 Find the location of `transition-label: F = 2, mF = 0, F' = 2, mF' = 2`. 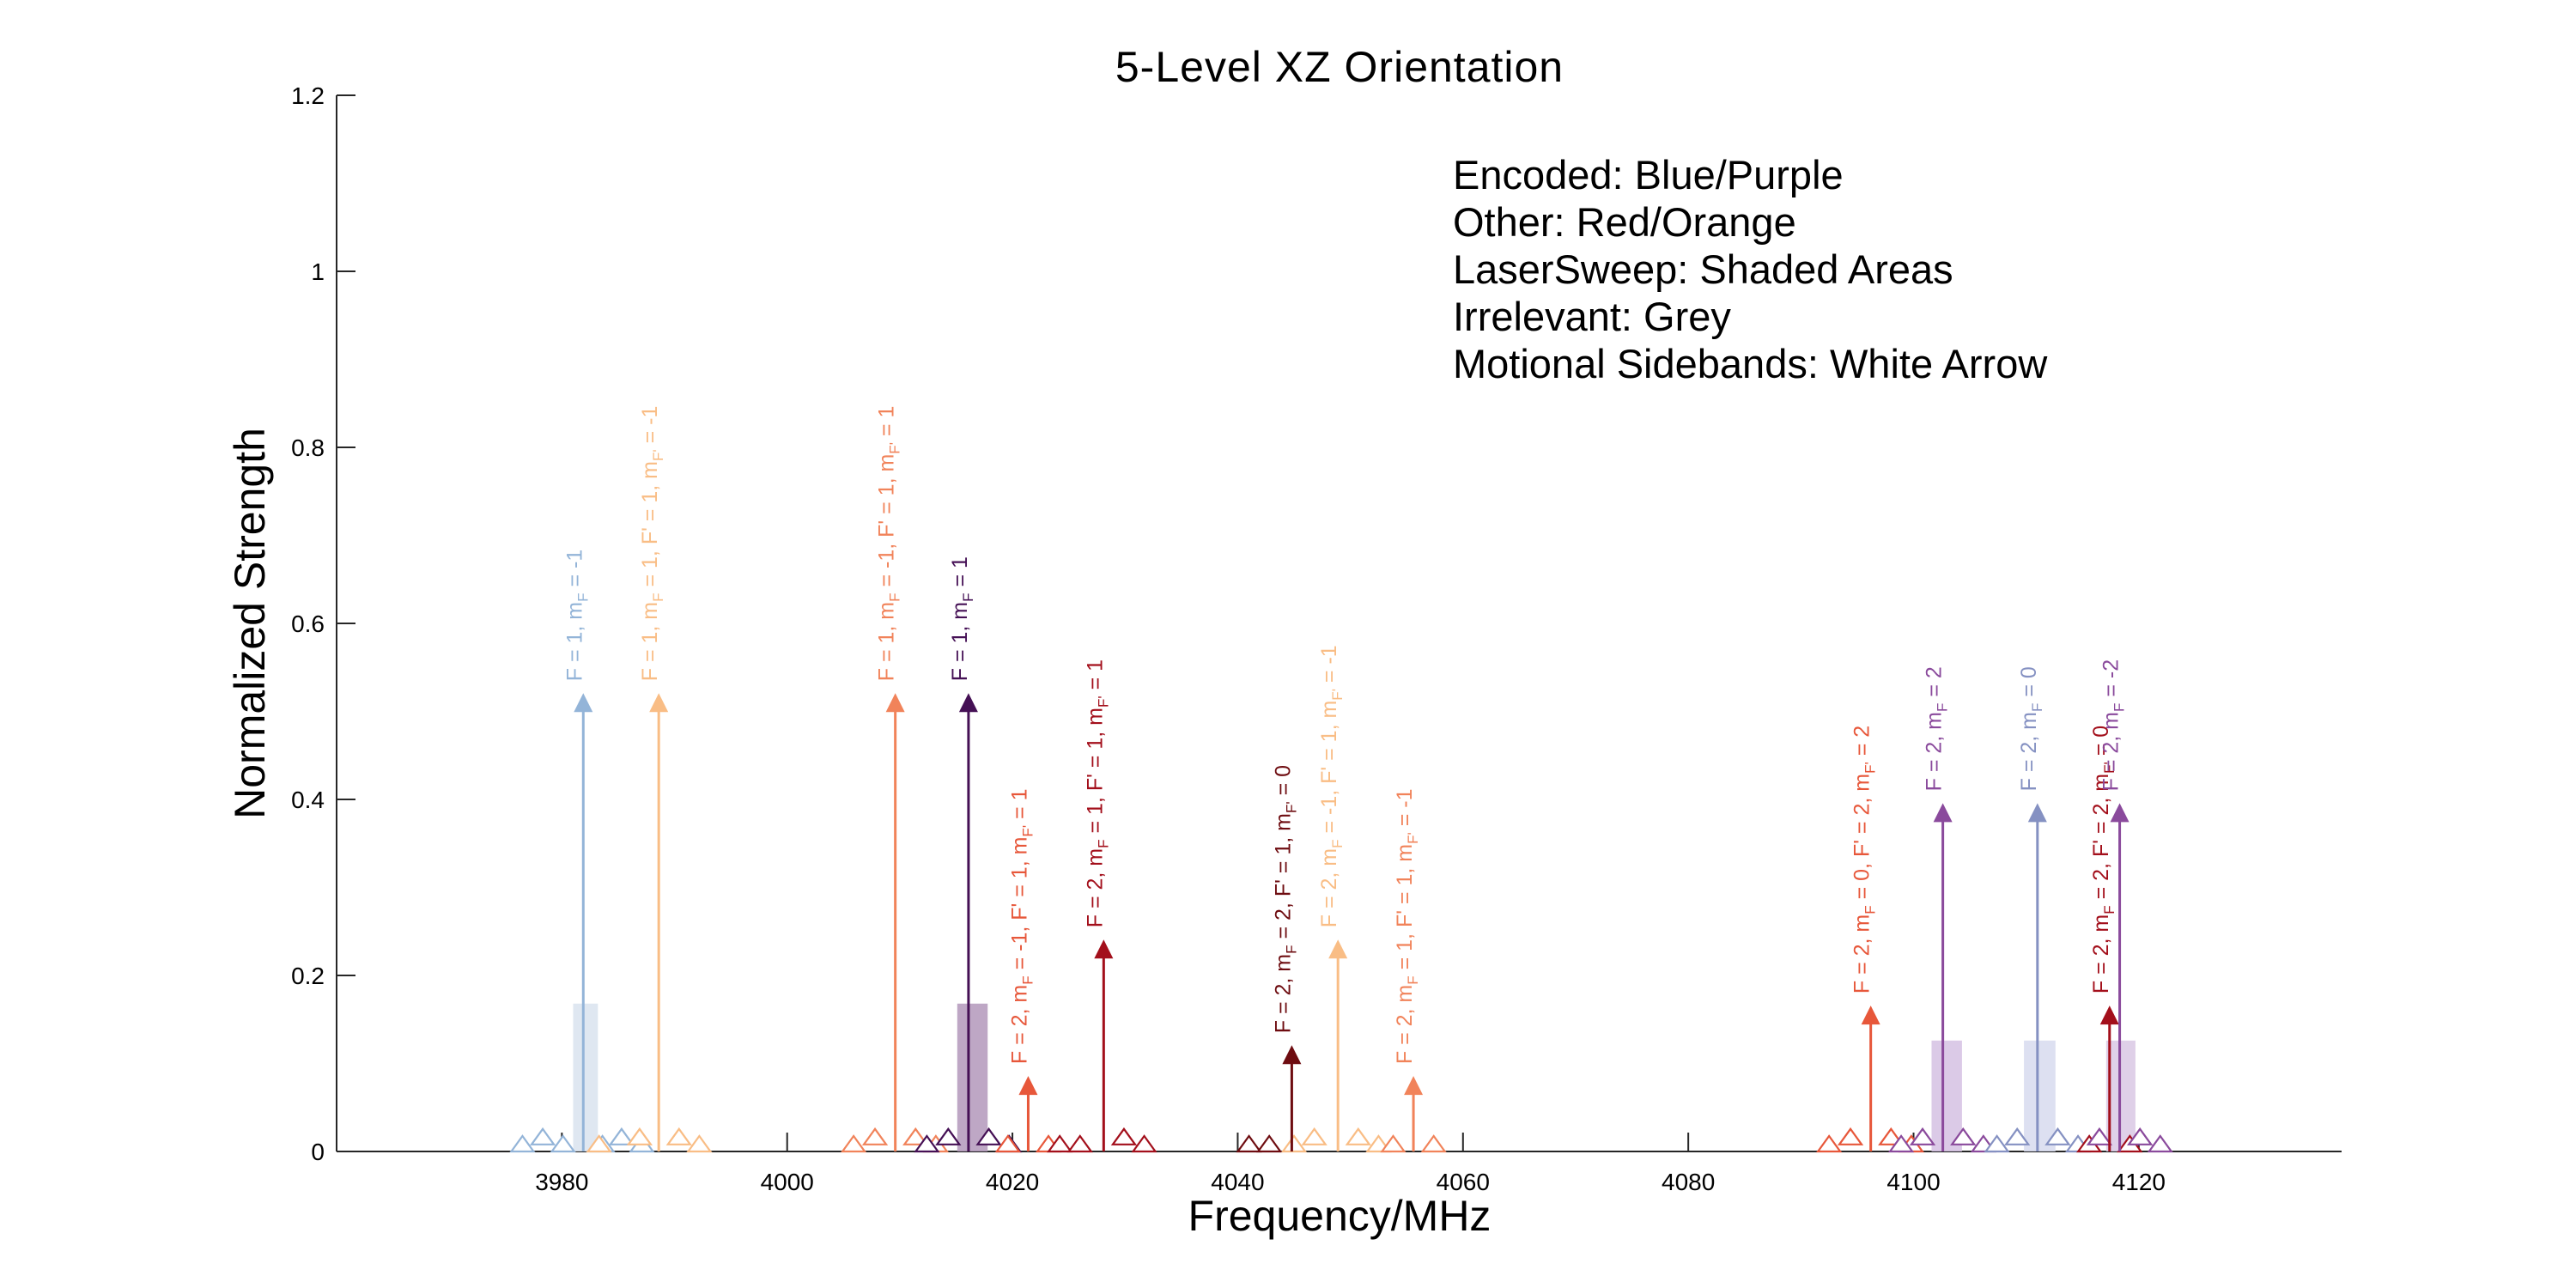

transition-label: F = 2, mF = 0, F' = 2, mF' = 2 is located at coordinates (1865, 859).